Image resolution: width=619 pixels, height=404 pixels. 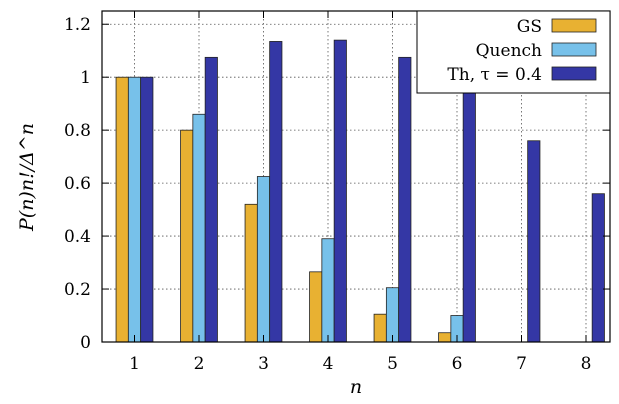 What do you see at coordinates (509, 51) in the screenshot?
I see `legend-label-quench: Quench` at bounding box center [509, 51].